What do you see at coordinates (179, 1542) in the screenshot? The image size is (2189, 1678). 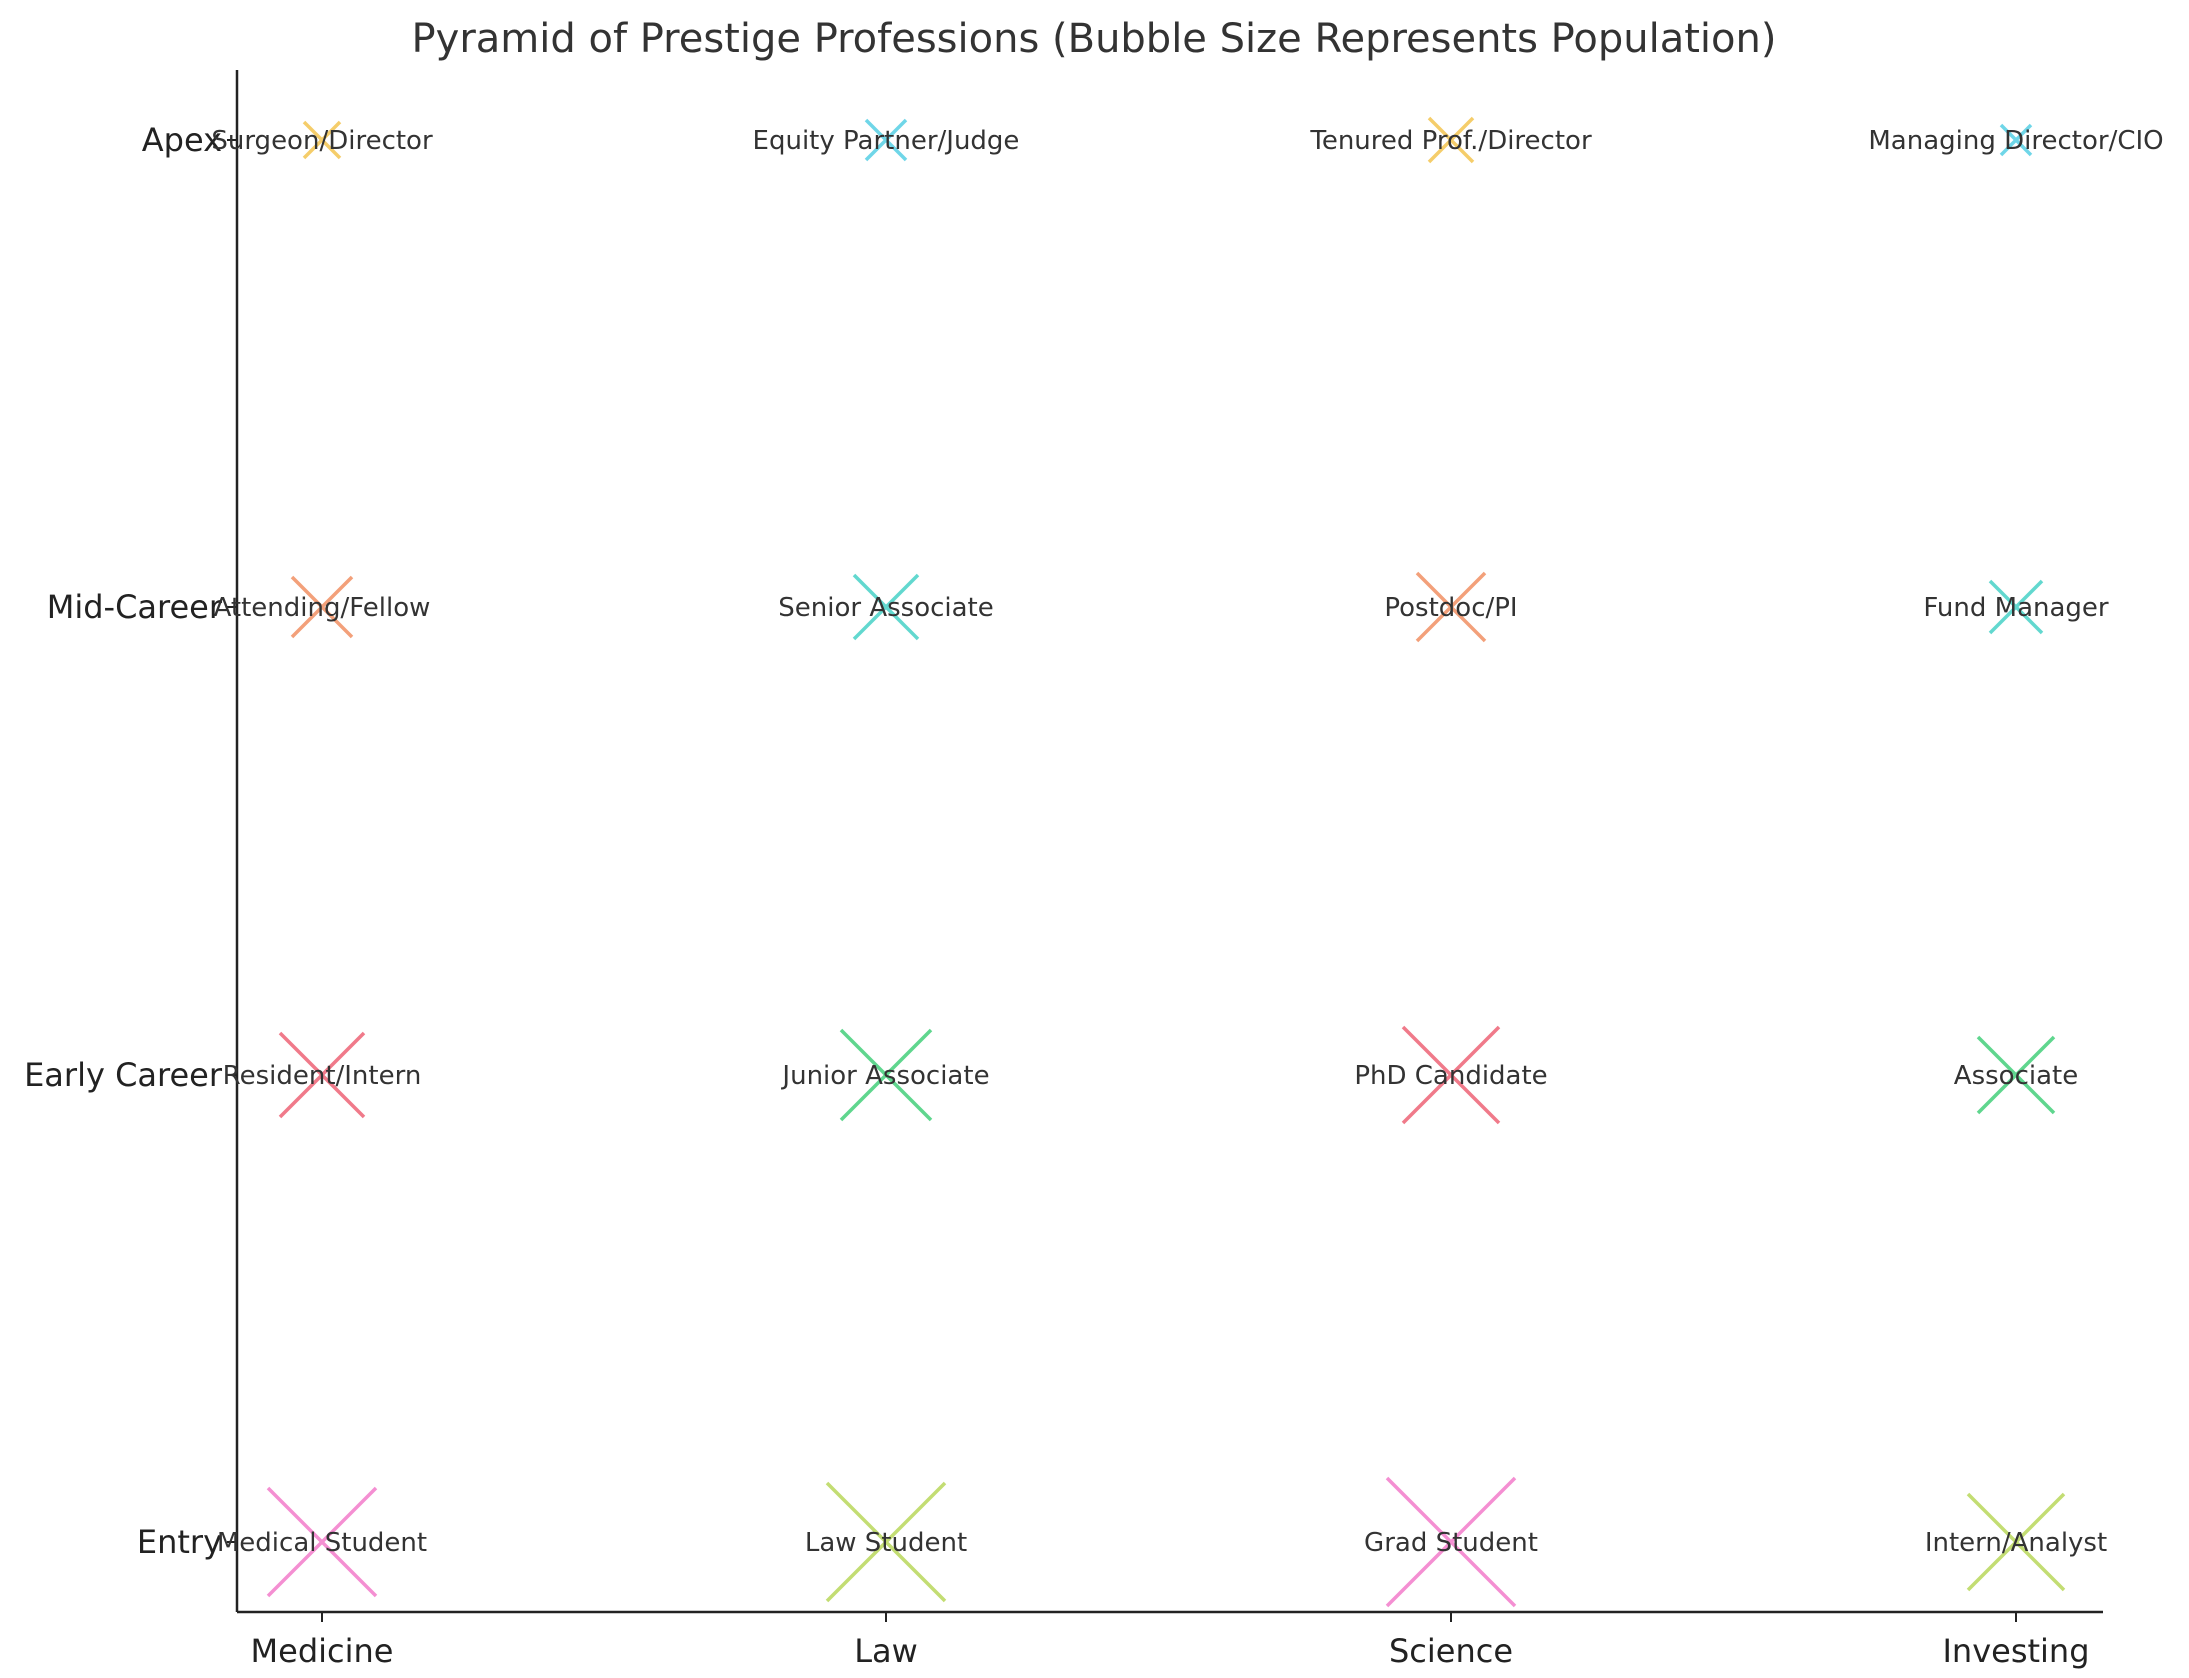 I see `y-tick-label-entry: Entry` at bounding box center [179, 1542].